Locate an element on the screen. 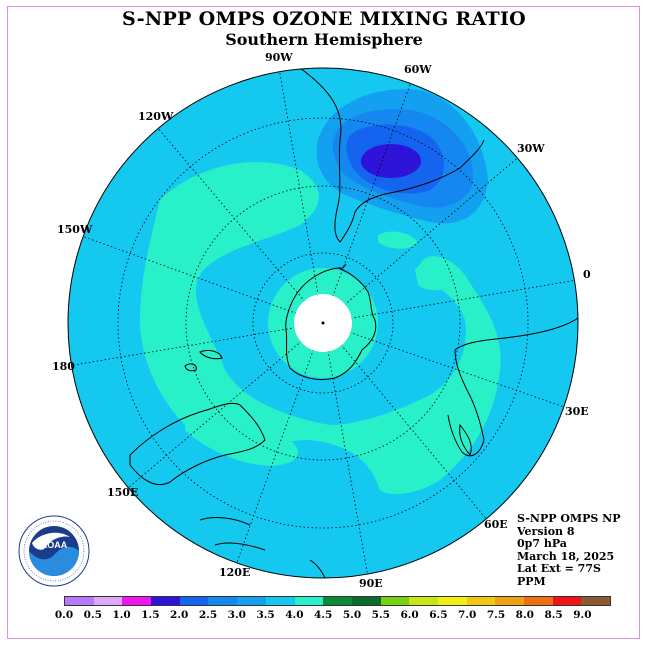  colorbar is located at coordinates (338, 601).